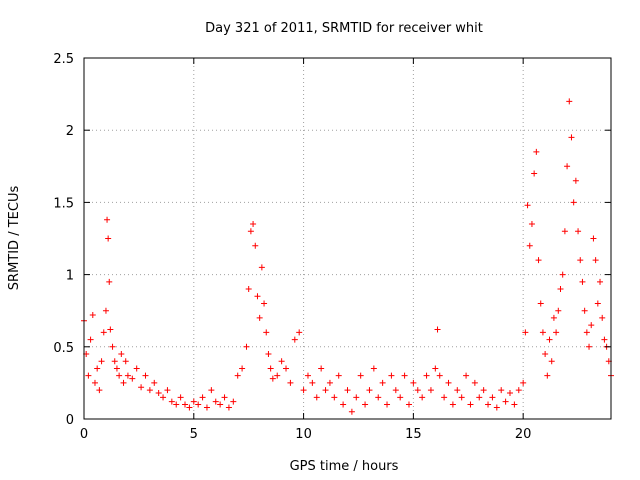  Describe the element at coordinates (70, 276) in the screenshot. I see `y-tick-label: 1` at that location.